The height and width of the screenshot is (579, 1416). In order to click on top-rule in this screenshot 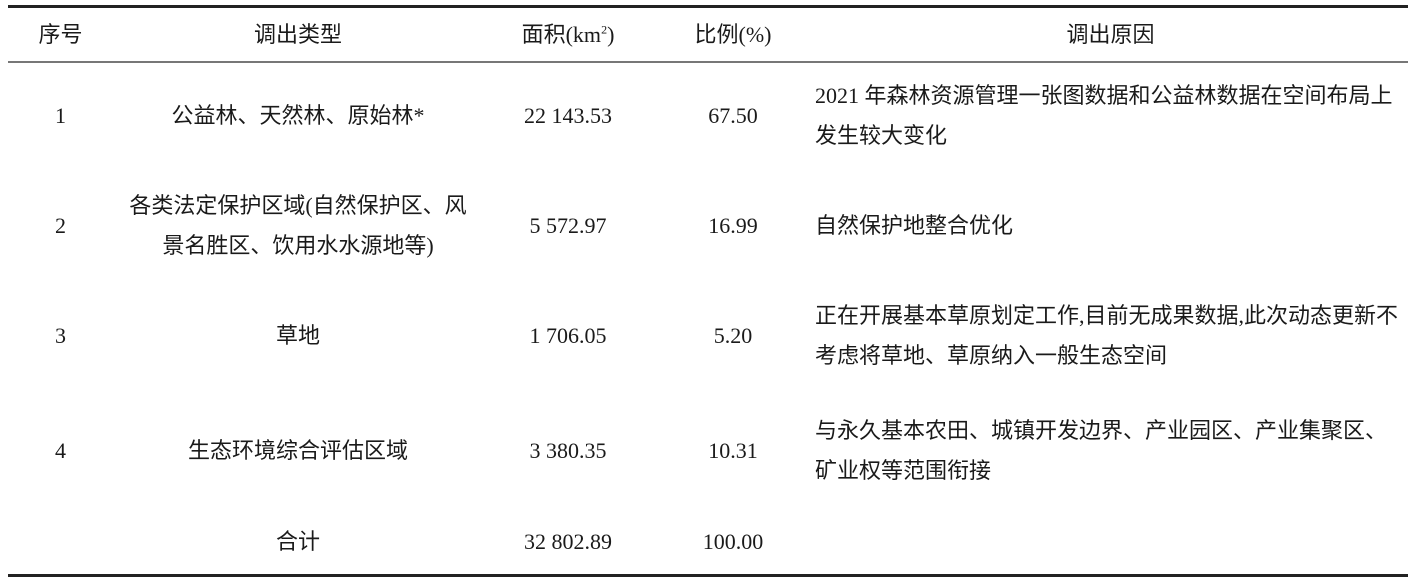, I will do `click(708, 6)`.